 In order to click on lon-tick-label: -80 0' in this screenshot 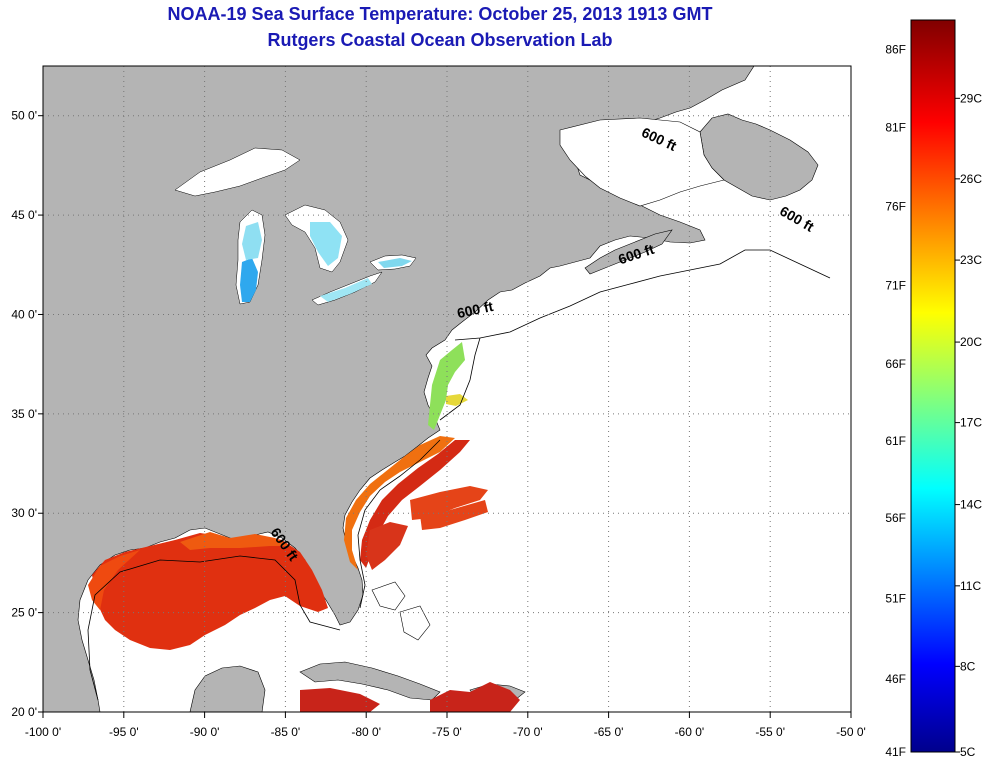, I will do `click(366, 732)`.